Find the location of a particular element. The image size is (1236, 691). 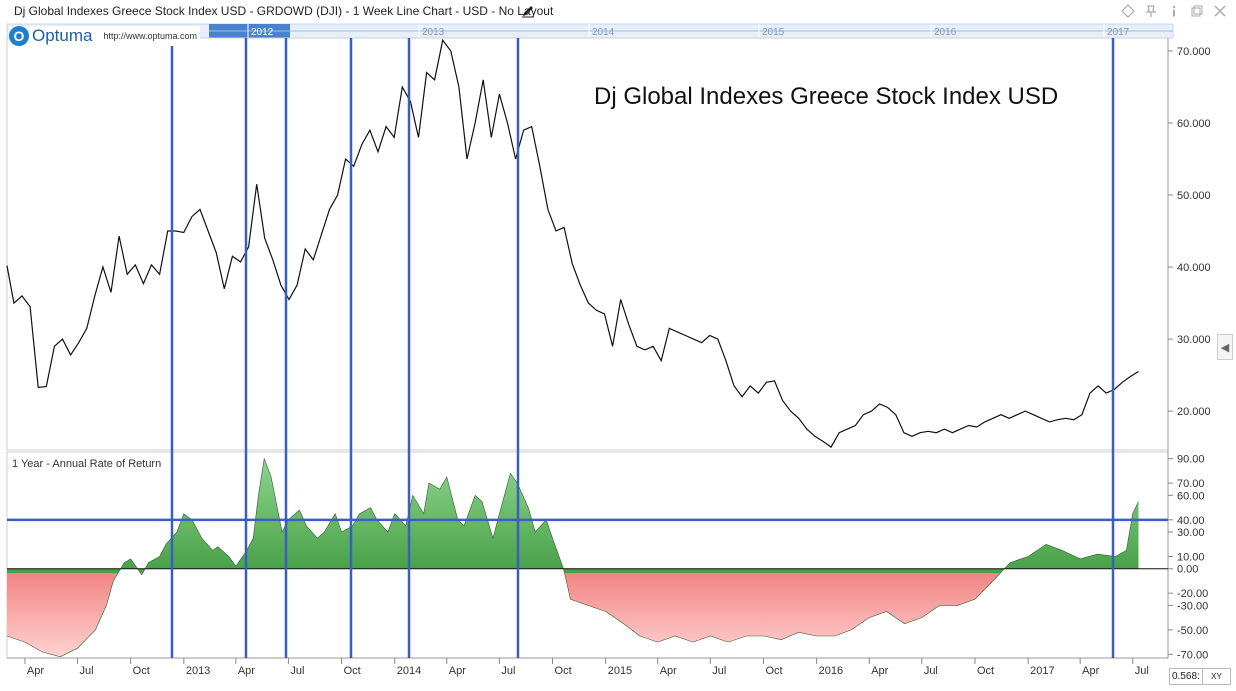

price-y-tick-label: 50.000 is located at coordinates (1194, 196).